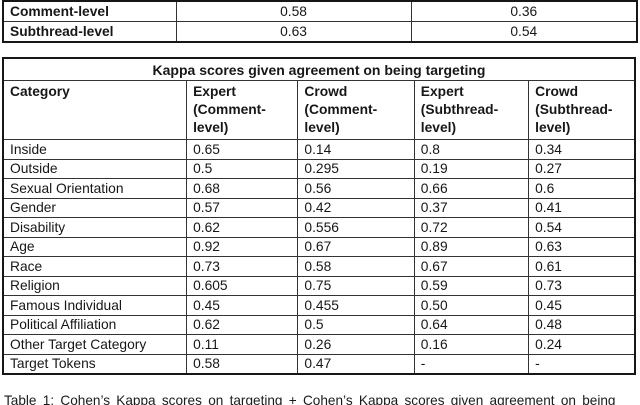 This screenshot has height=405, width=640. I want to click on value-cell: 0.92, so click(242, 246).